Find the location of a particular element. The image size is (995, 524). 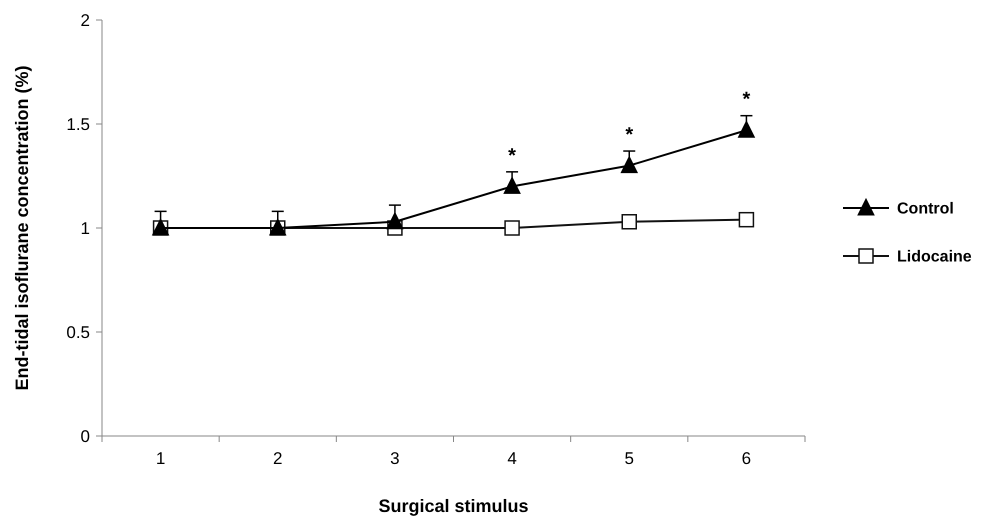

y-tick-label: 0 is located at coordinates (85, 436).